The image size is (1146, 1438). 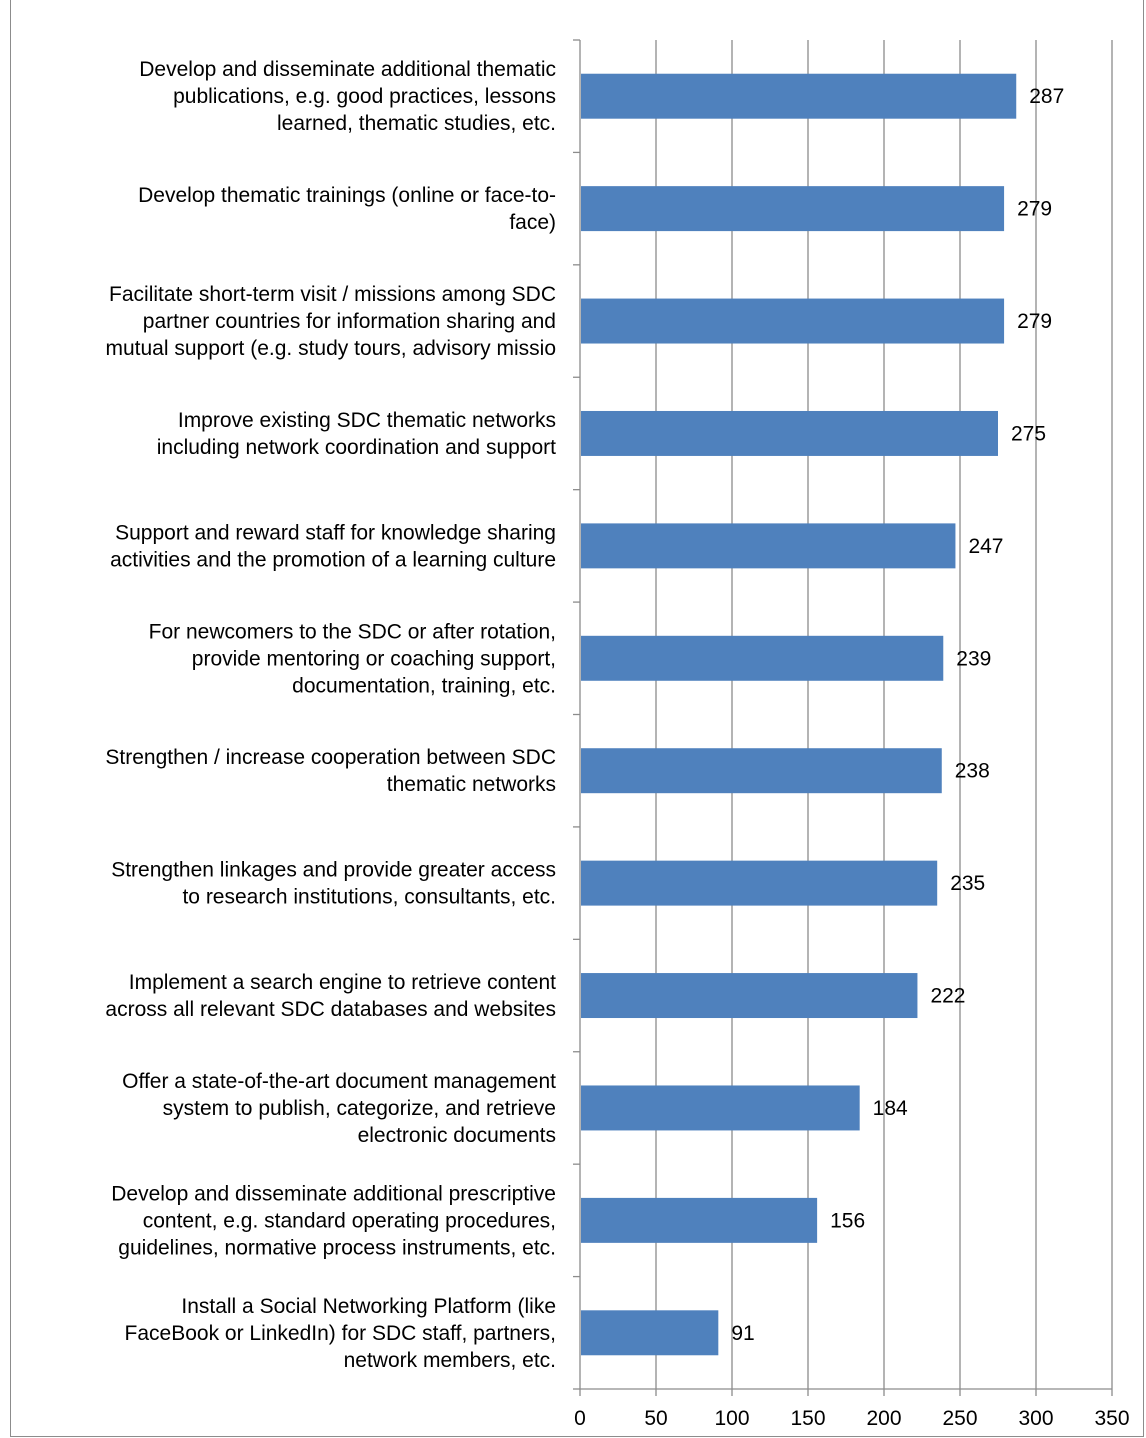 What do you see at coordinates (457, 1135) in the screenshot?
I see `category-label-line: electronic documents` at bounding box center [457, 1135].